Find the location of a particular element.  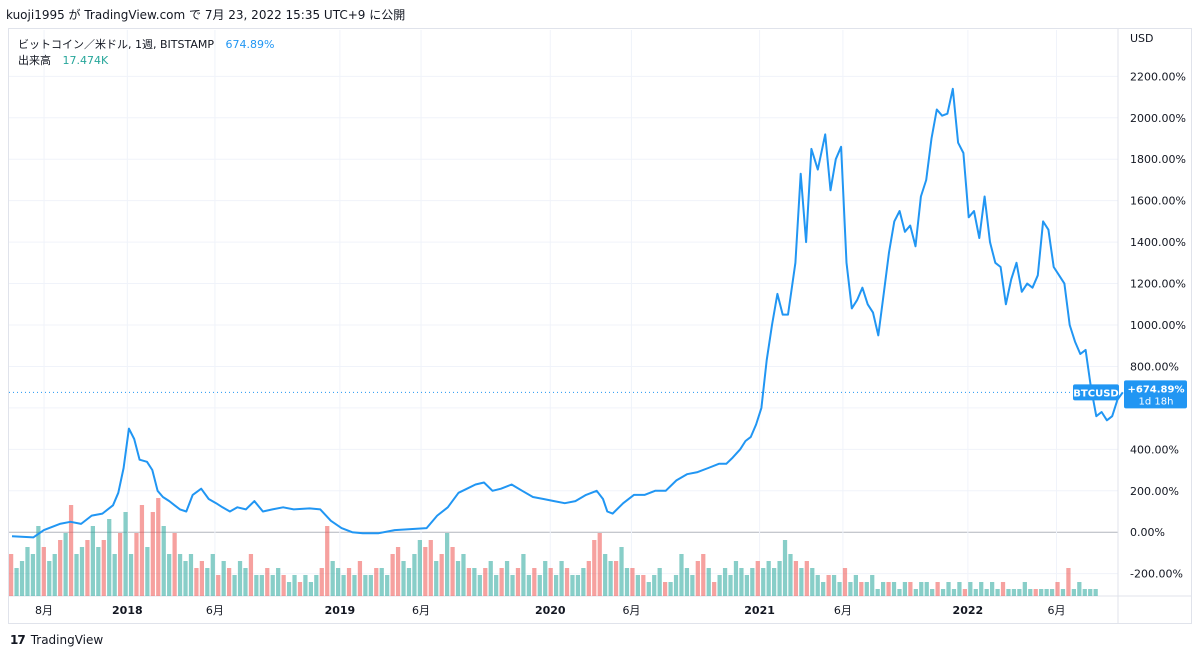

series-value: 674.89% is located at coordinates (250, 44).